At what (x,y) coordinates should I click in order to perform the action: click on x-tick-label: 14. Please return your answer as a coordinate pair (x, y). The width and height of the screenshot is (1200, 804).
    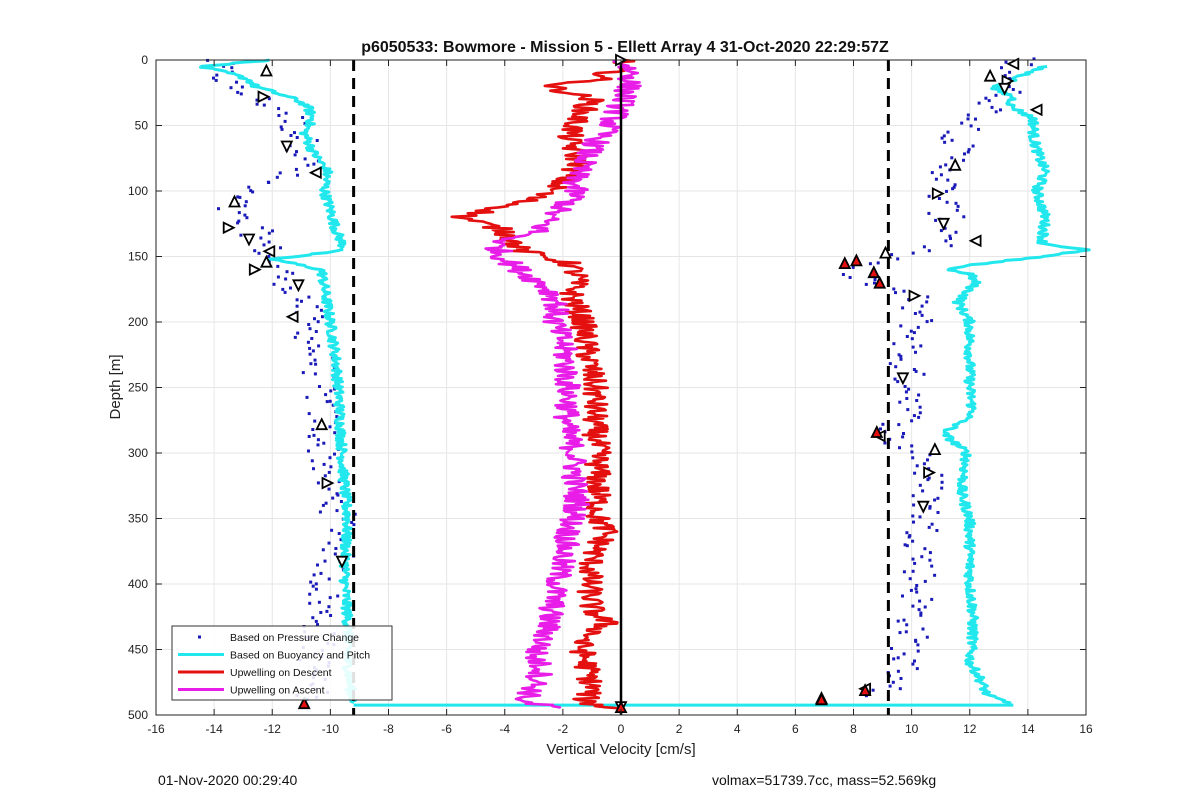
    Looking at the image, I should click on (1028, 729).